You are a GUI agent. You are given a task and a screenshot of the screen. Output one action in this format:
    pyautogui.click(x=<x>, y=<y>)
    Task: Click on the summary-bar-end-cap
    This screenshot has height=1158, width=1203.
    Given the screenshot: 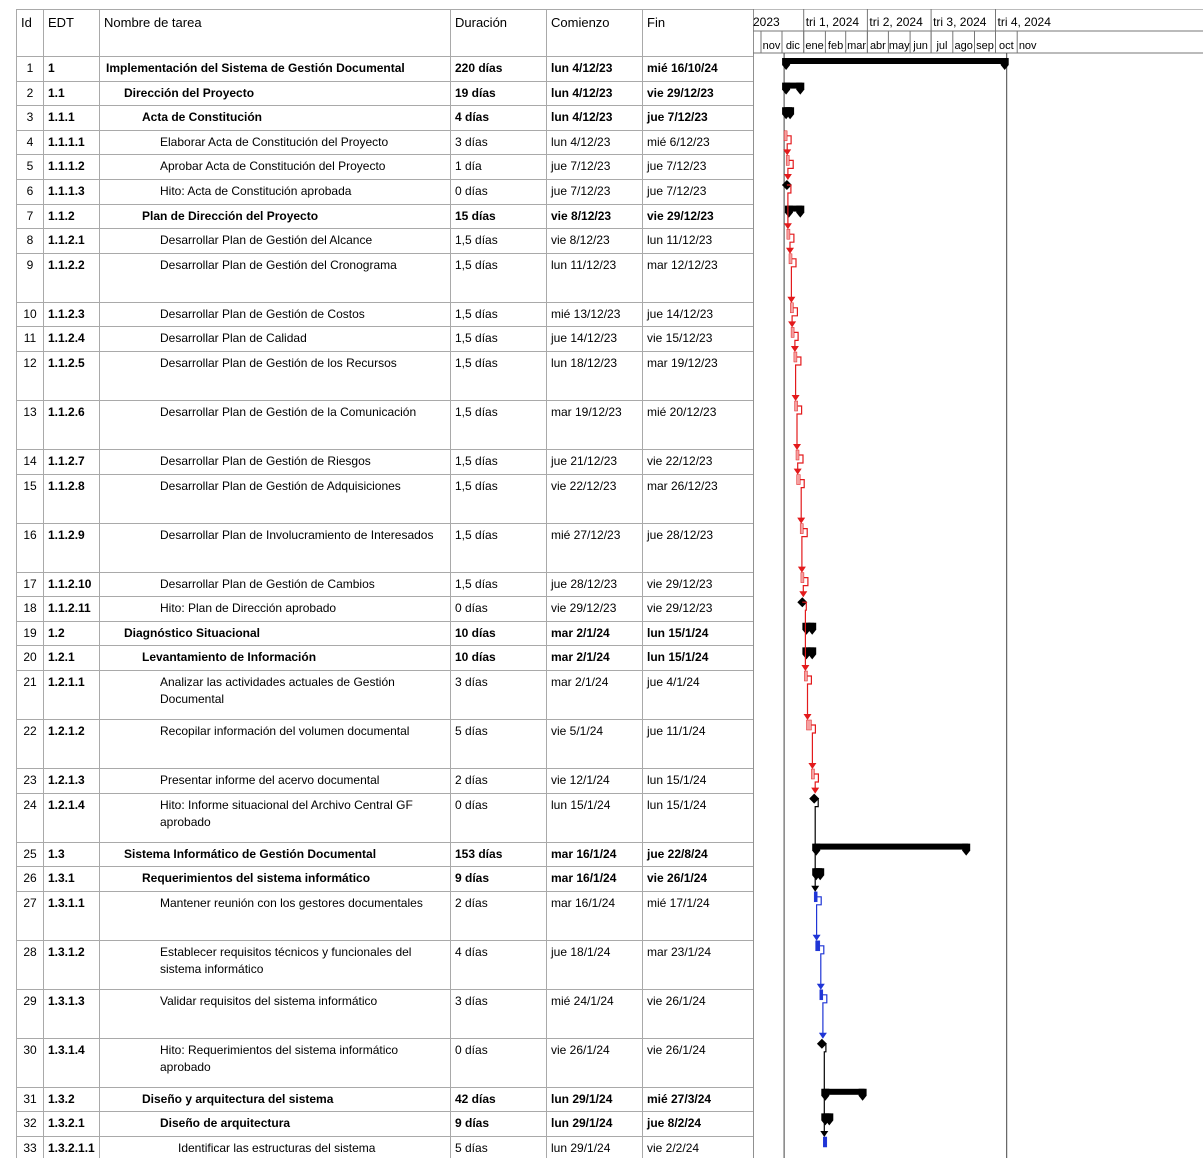 What is the action you would take?
    pyautogui.click(x=820, y=874)
    